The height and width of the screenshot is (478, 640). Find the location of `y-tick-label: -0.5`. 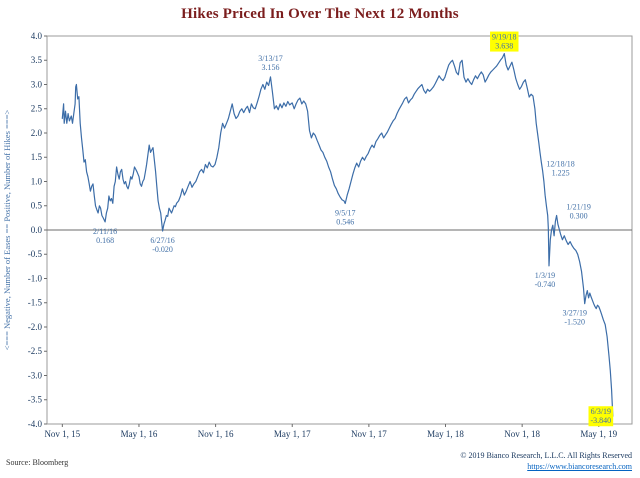

y-tick-label: -0.5 is located at coordinates (35, 254).